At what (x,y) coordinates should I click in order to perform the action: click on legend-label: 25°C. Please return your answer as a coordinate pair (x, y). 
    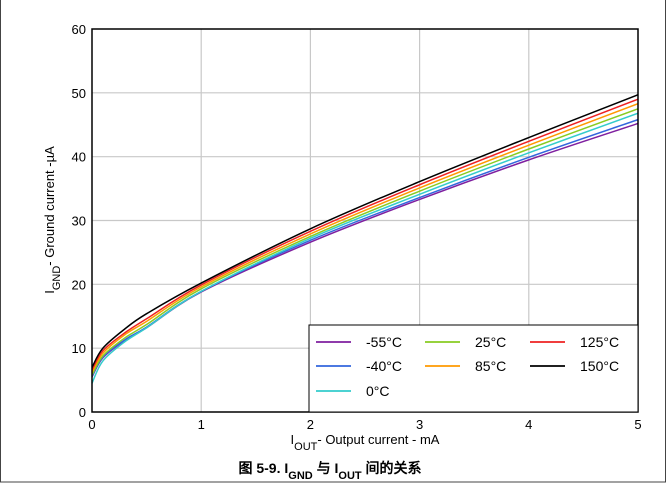
    Looking at the image, I should click on (490, 342).